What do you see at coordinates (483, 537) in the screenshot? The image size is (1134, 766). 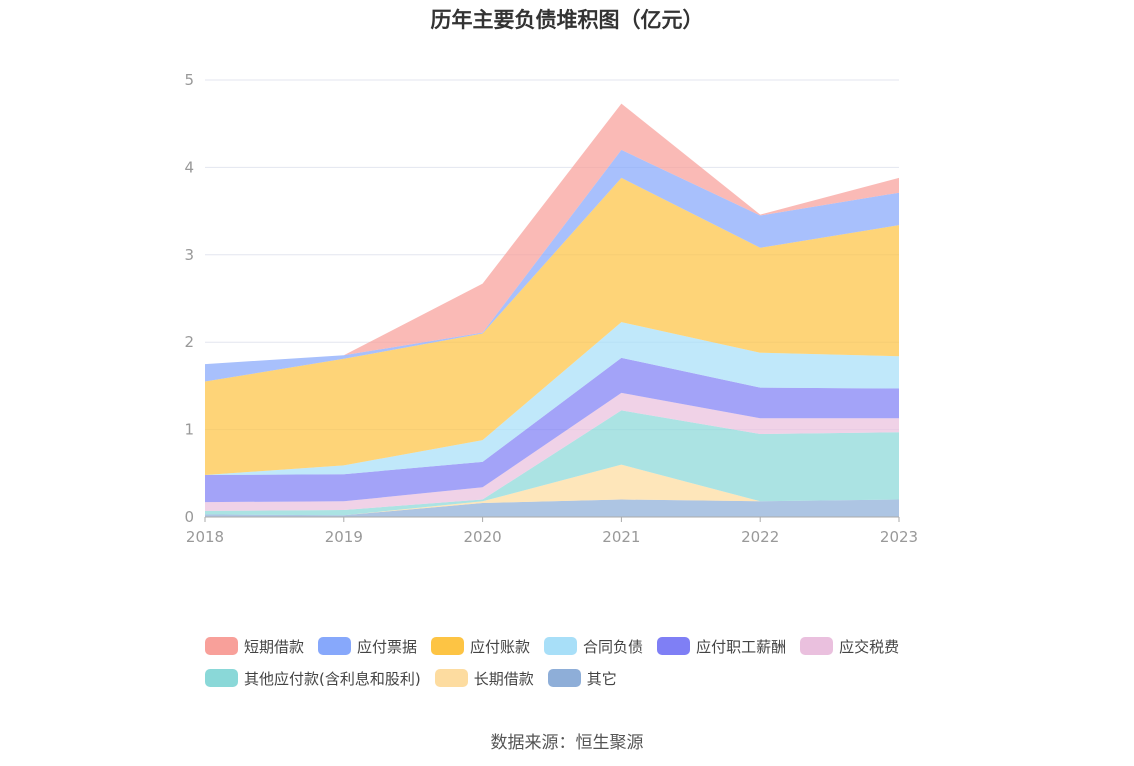 I see `x-tick-label: 2020` at bounding box center [483, 537].